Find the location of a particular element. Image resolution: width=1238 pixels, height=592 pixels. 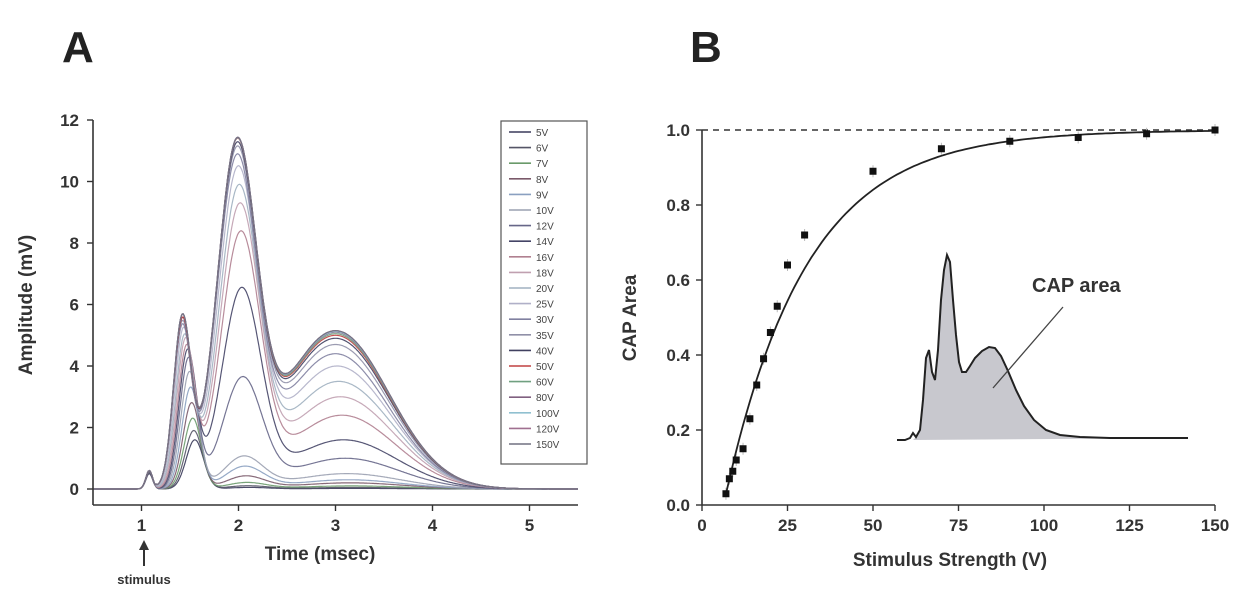

b-x-axis-title: Stimulus Strength (V) is located at coordinates (950, 560).